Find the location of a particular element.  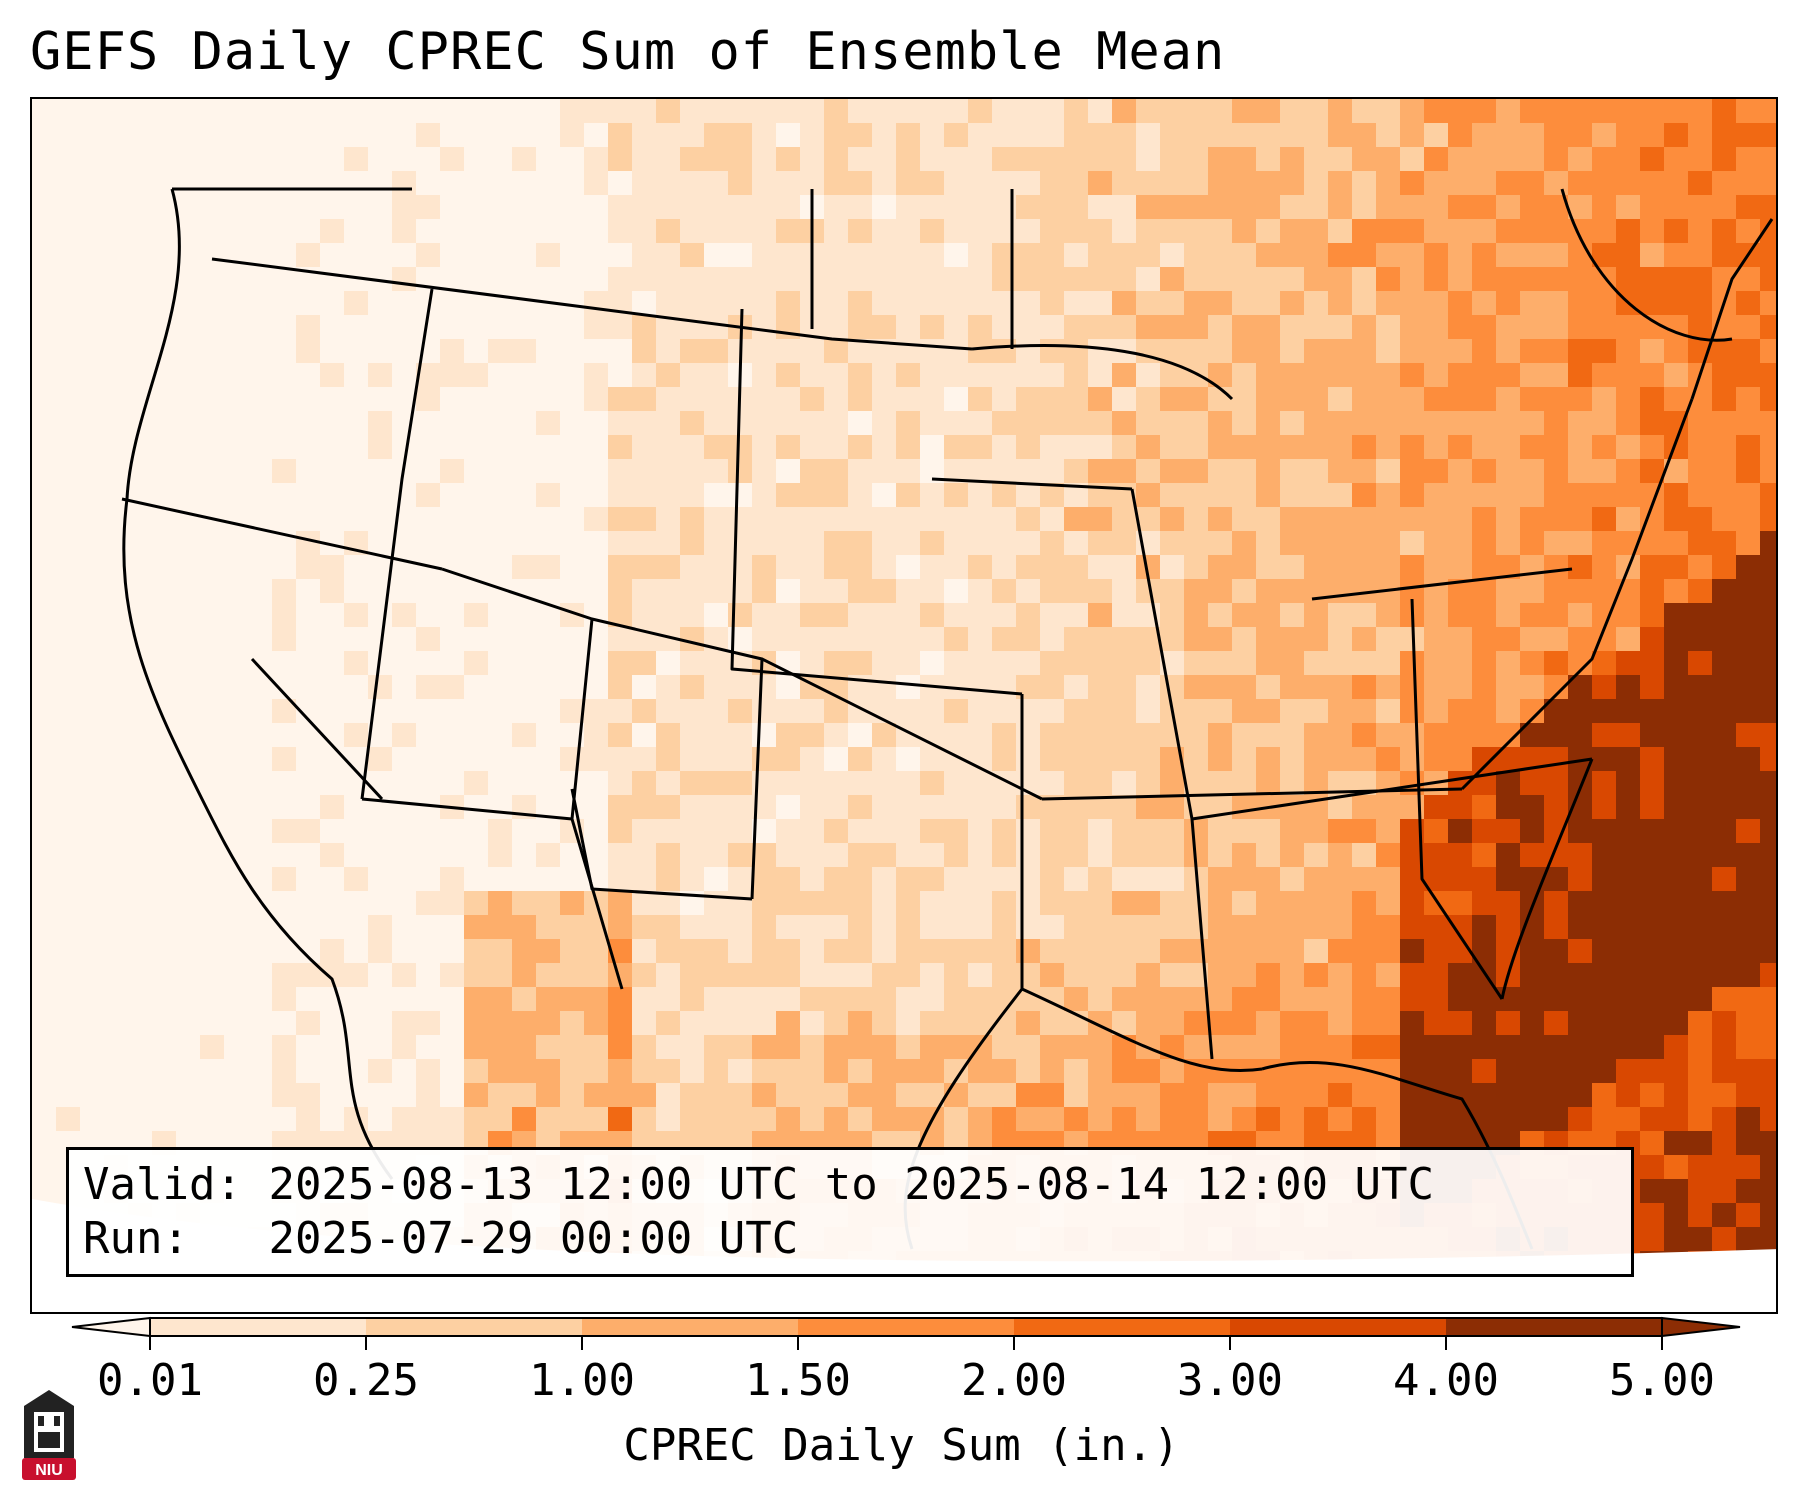

colorbar-tick-label: 2.00 is located at coordinates (1014, 1380).